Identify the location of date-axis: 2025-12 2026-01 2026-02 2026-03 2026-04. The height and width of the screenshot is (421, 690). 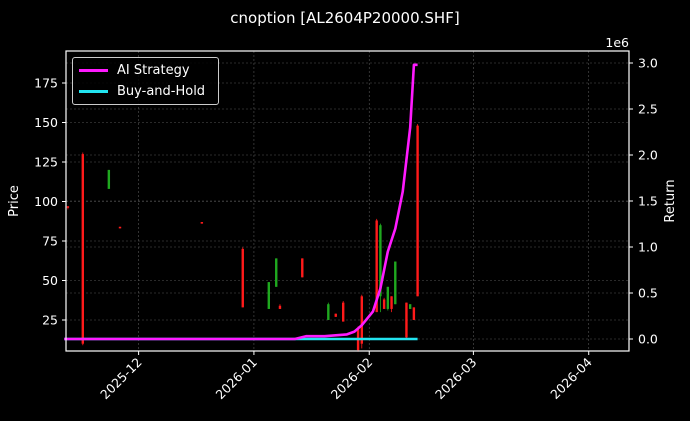
(346, 376).